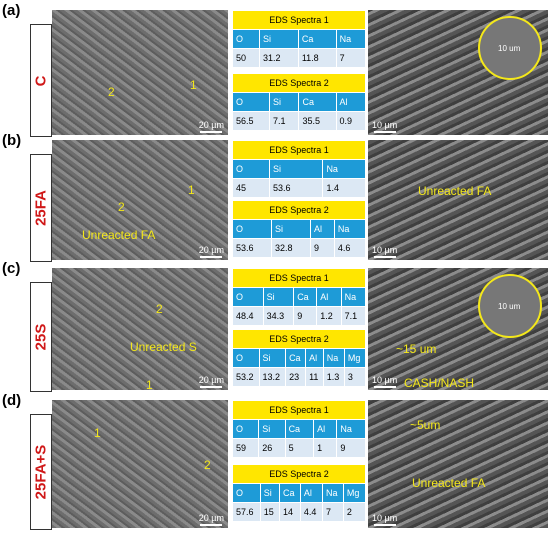 The image size is (550, 535). What do you see at coordinates (510, 306) in the screenshot?
I see `inset: 10 um` at bounding box center [510, 306].